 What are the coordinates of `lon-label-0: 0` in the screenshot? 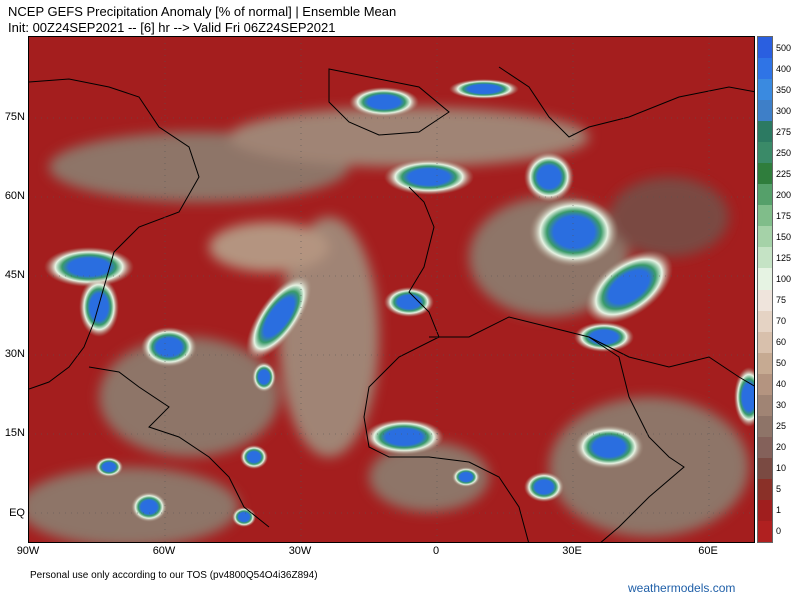 It's located at (436, 551).